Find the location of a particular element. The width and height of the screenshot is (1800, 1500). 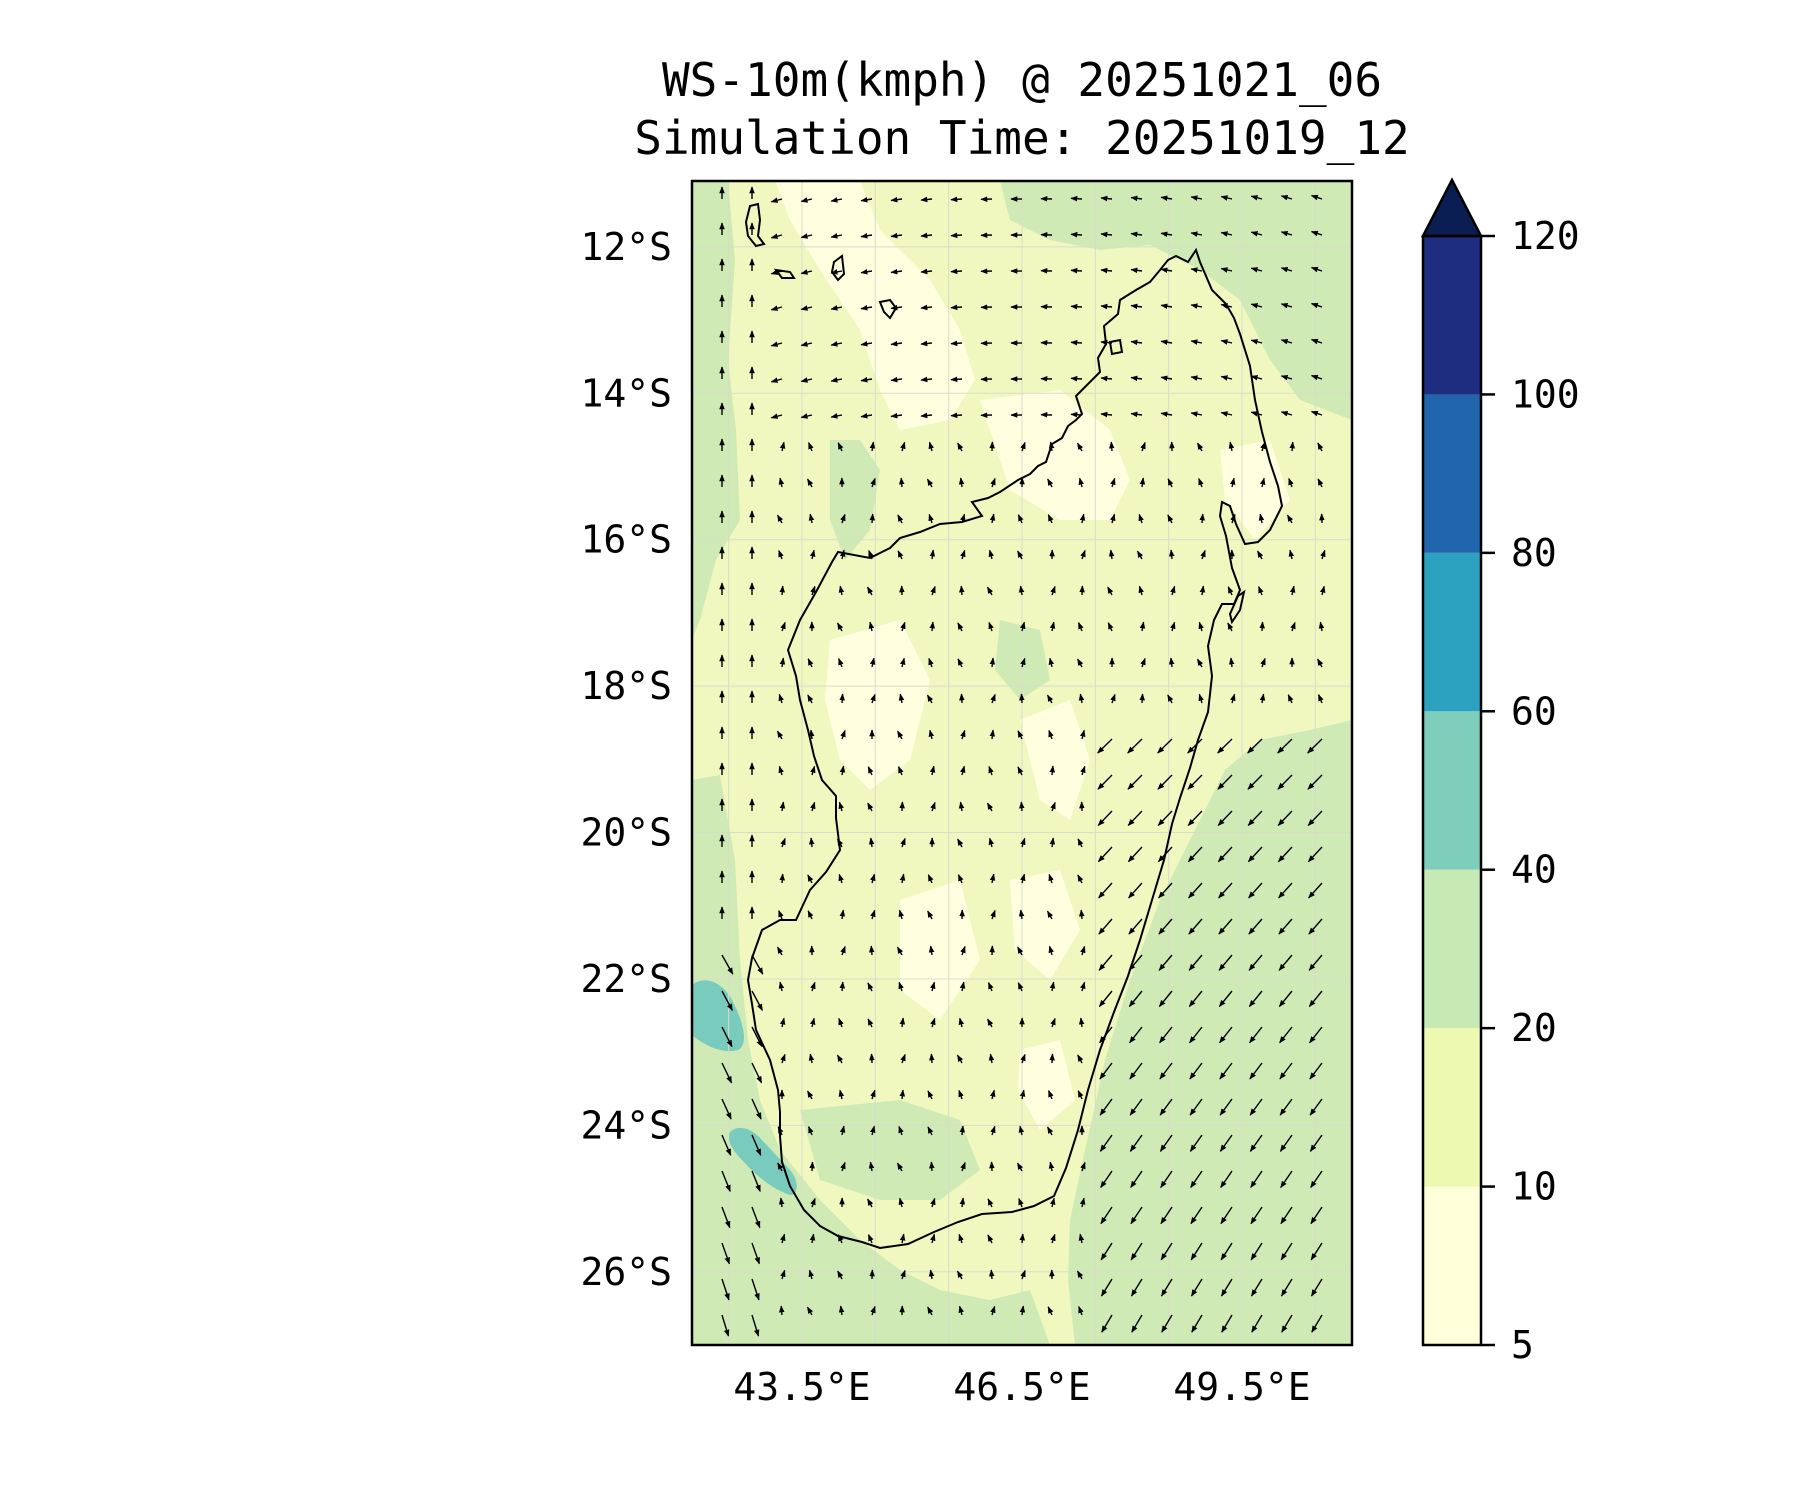

colorbar-tick-label: 100 is located at coordinates (1545, 394).